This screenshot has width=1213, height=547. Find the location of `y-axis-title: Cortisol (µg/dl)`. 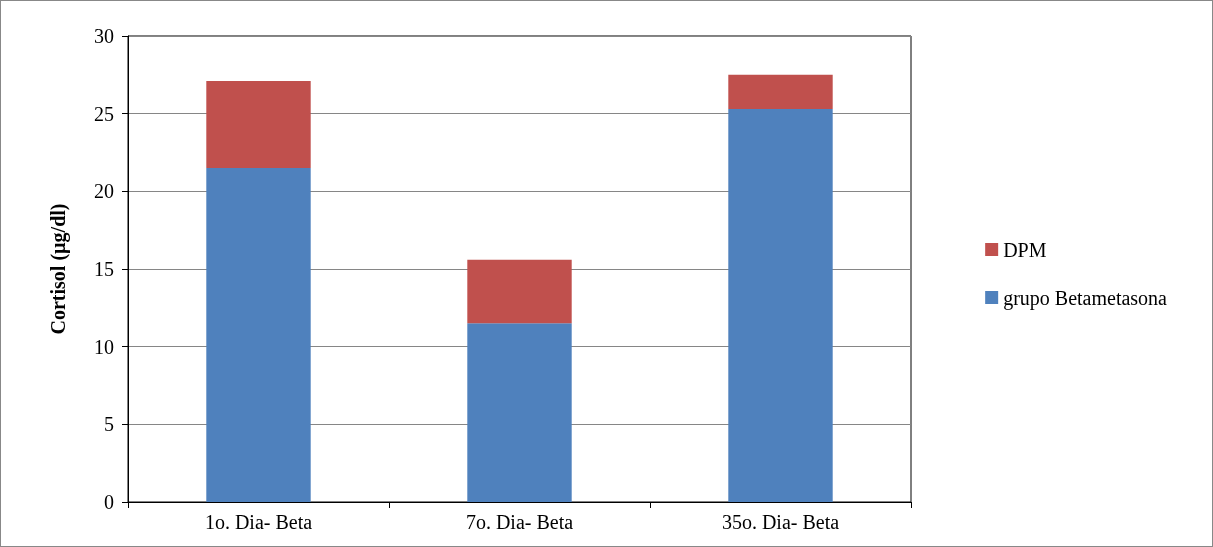

y-axis-title: Cortisol (µg/dl) is located at coordinates (58, 269).